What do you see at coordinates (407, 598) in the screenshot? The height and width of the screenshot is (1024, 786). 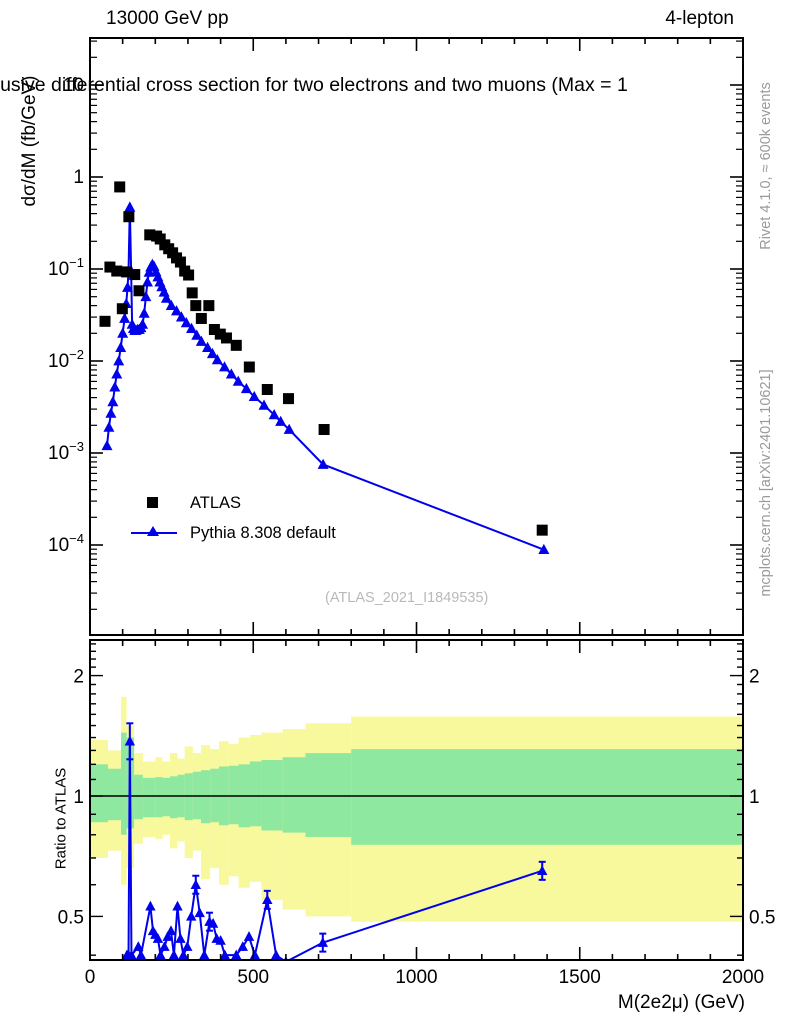 I see `analysis-id-watermark: (ATLAS_2021_I1849535)` at bounding box center [407, 598].